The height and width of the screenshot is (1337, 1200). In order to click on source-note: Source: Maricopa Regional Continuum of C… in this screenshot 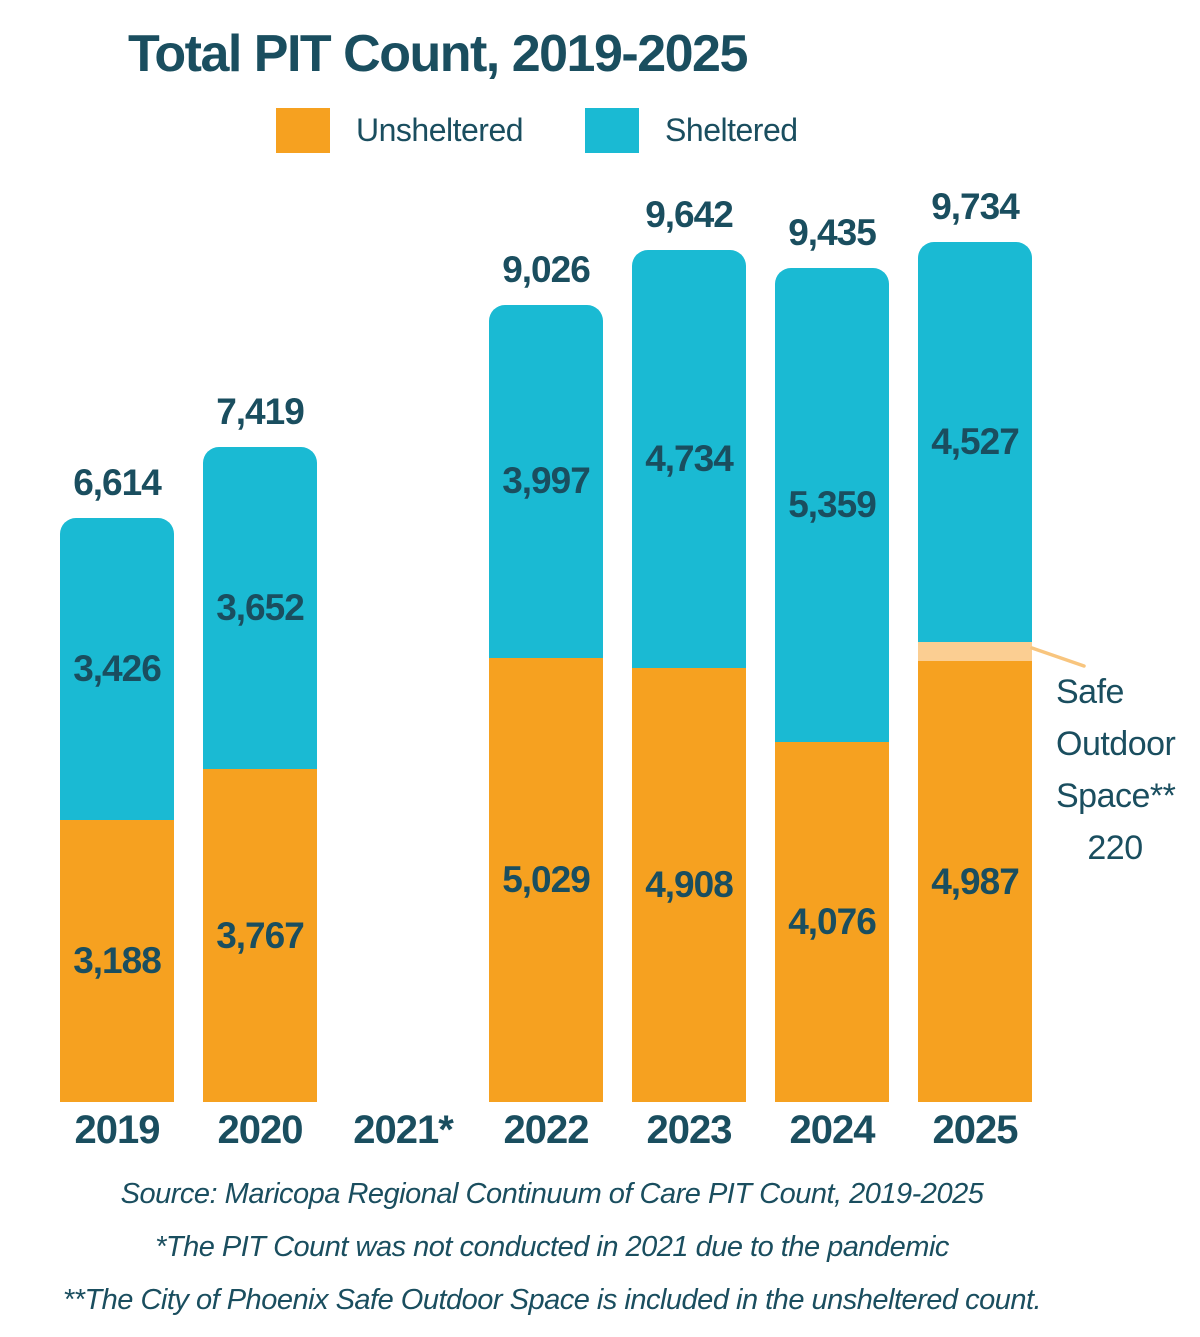, I will do `click(552, 1194)`.